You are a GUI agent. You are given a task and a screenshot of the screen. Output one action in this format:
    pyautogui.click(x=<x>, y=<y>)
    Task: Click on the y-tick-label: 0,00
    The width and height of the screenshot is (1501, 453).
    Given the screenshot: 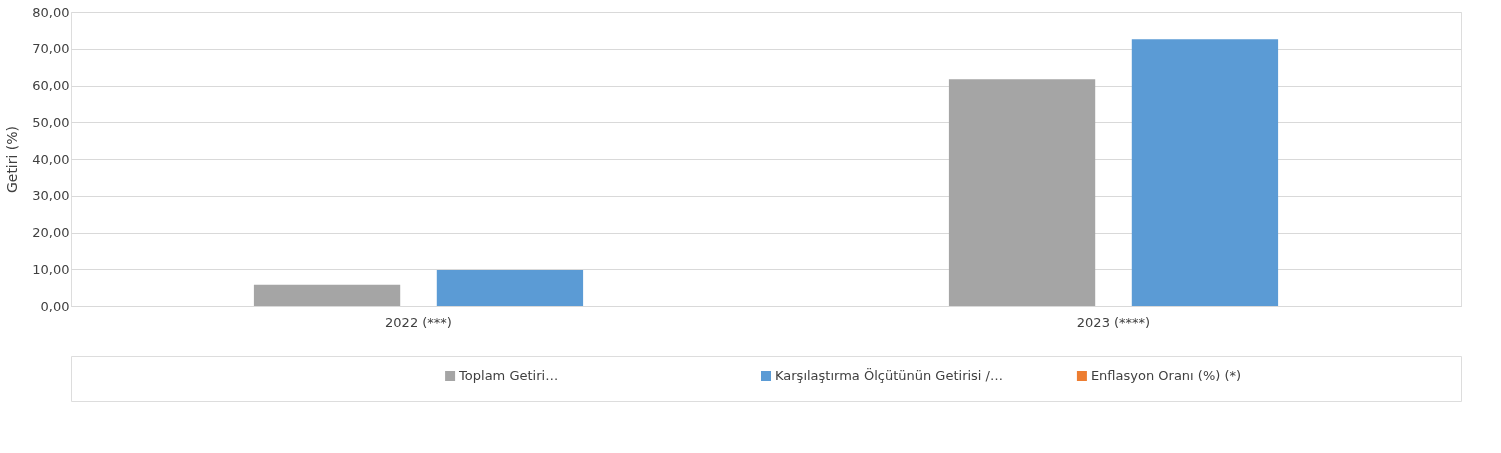 What is the action you would take?
    pyautogui.click(x=55, y=306)
    